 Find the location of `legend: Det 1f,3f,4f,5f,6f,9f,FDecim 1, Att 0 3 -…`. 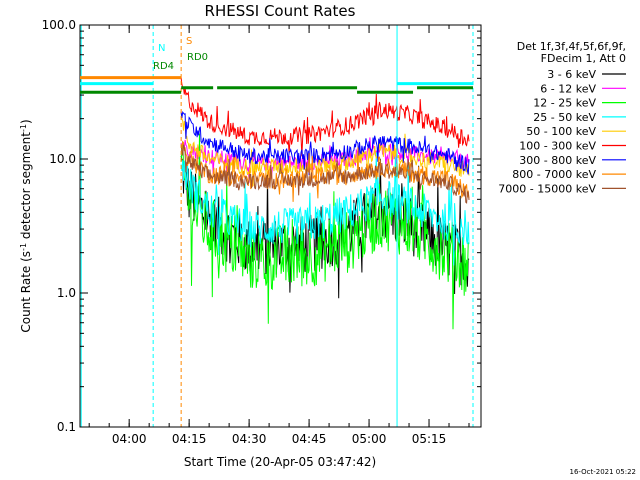

legend: Det 1f,3f,4f,5f,6f,9f,FDecim 1, Att 0 3 -… is located at coordinates (562, 117).